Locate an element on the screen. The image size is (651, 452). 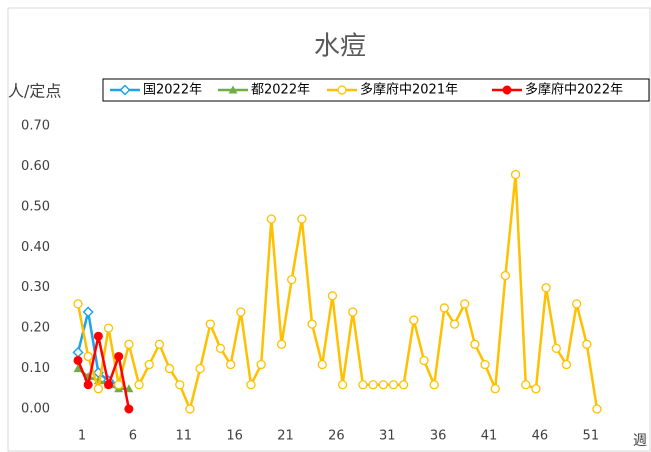
y-tick-label: 0.40 is located at coordinates (35, 247).